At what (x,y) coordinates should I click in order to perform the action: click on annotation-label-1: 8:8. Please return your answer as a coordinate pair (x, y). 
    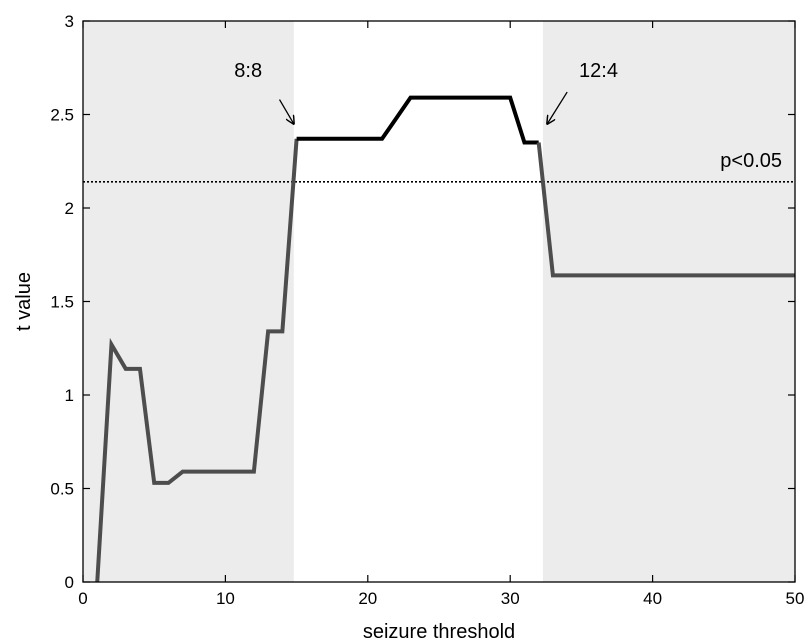
    Looking at the image, I should click on (248, 71).